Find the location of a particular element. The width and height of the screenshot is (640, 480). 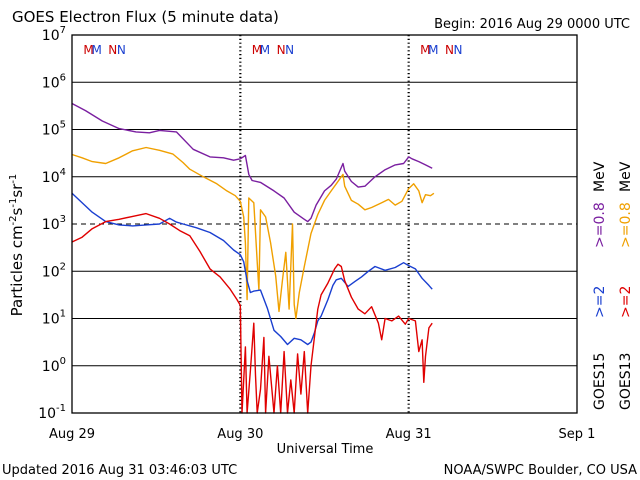

y-tick-label: 10² is located at coordinates (54, 270).